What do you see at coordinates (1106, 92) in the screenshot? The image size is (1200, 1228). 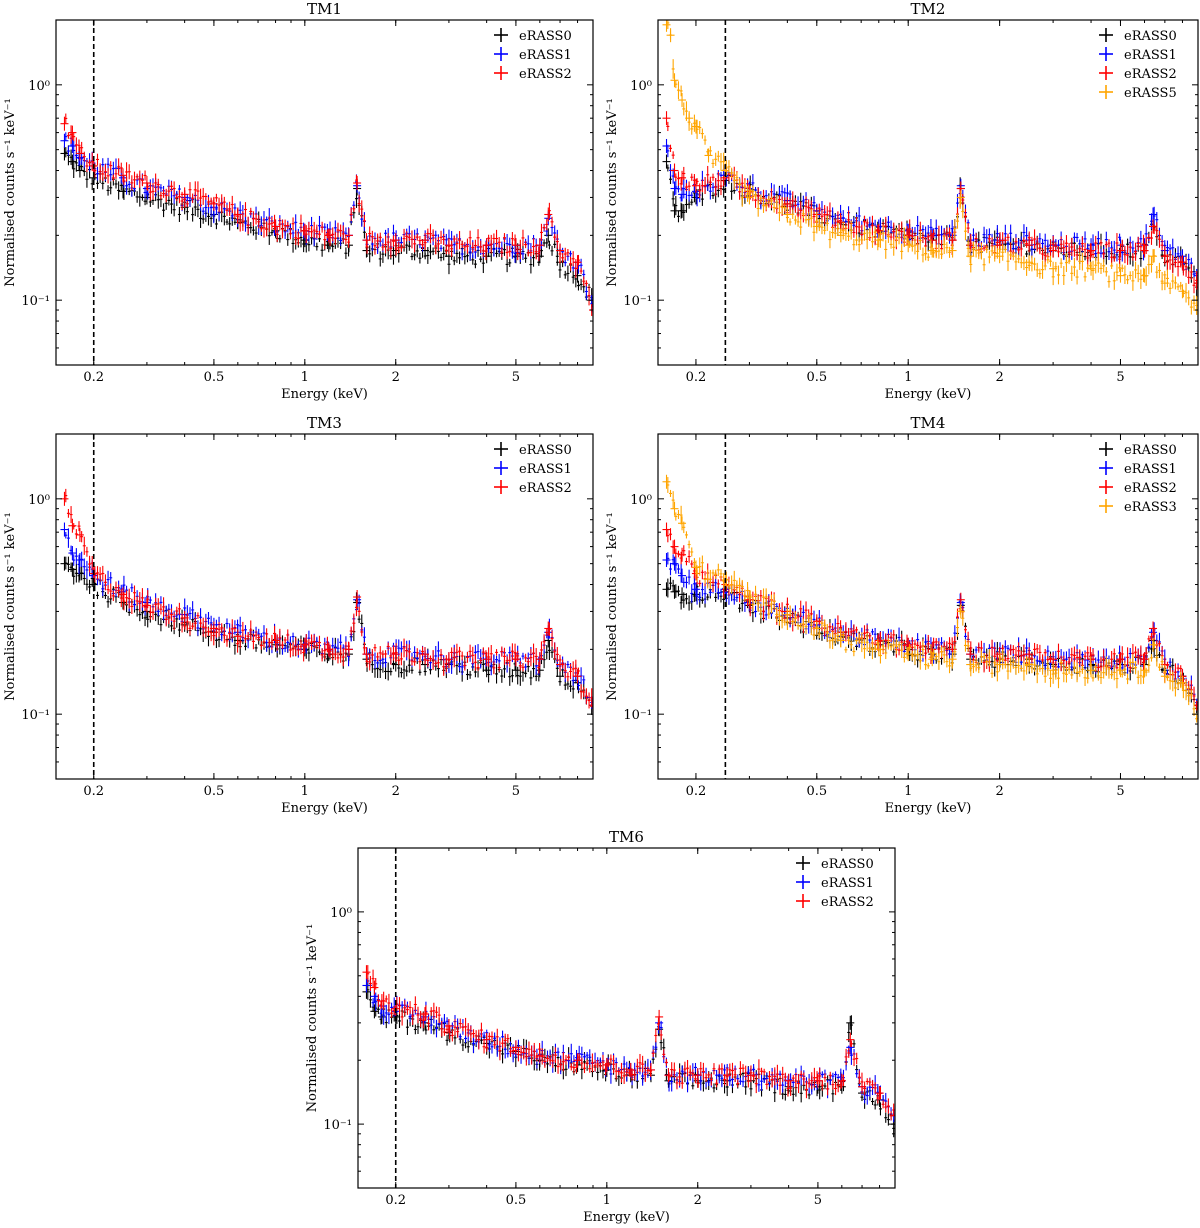 I see `legend-marker-erass5` at bounding box center [1106, 92].